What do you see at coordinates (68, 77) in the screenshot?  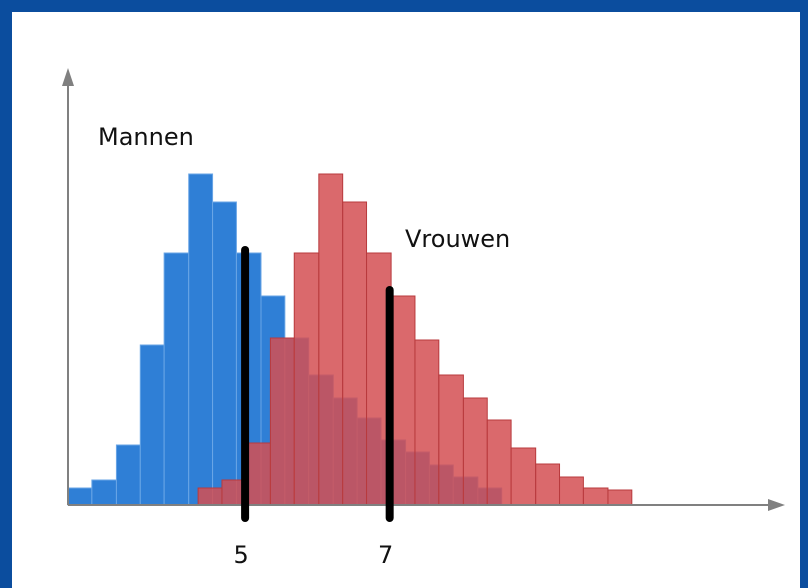 I see `y-axis-arrow` at bounding box center [68, 77].